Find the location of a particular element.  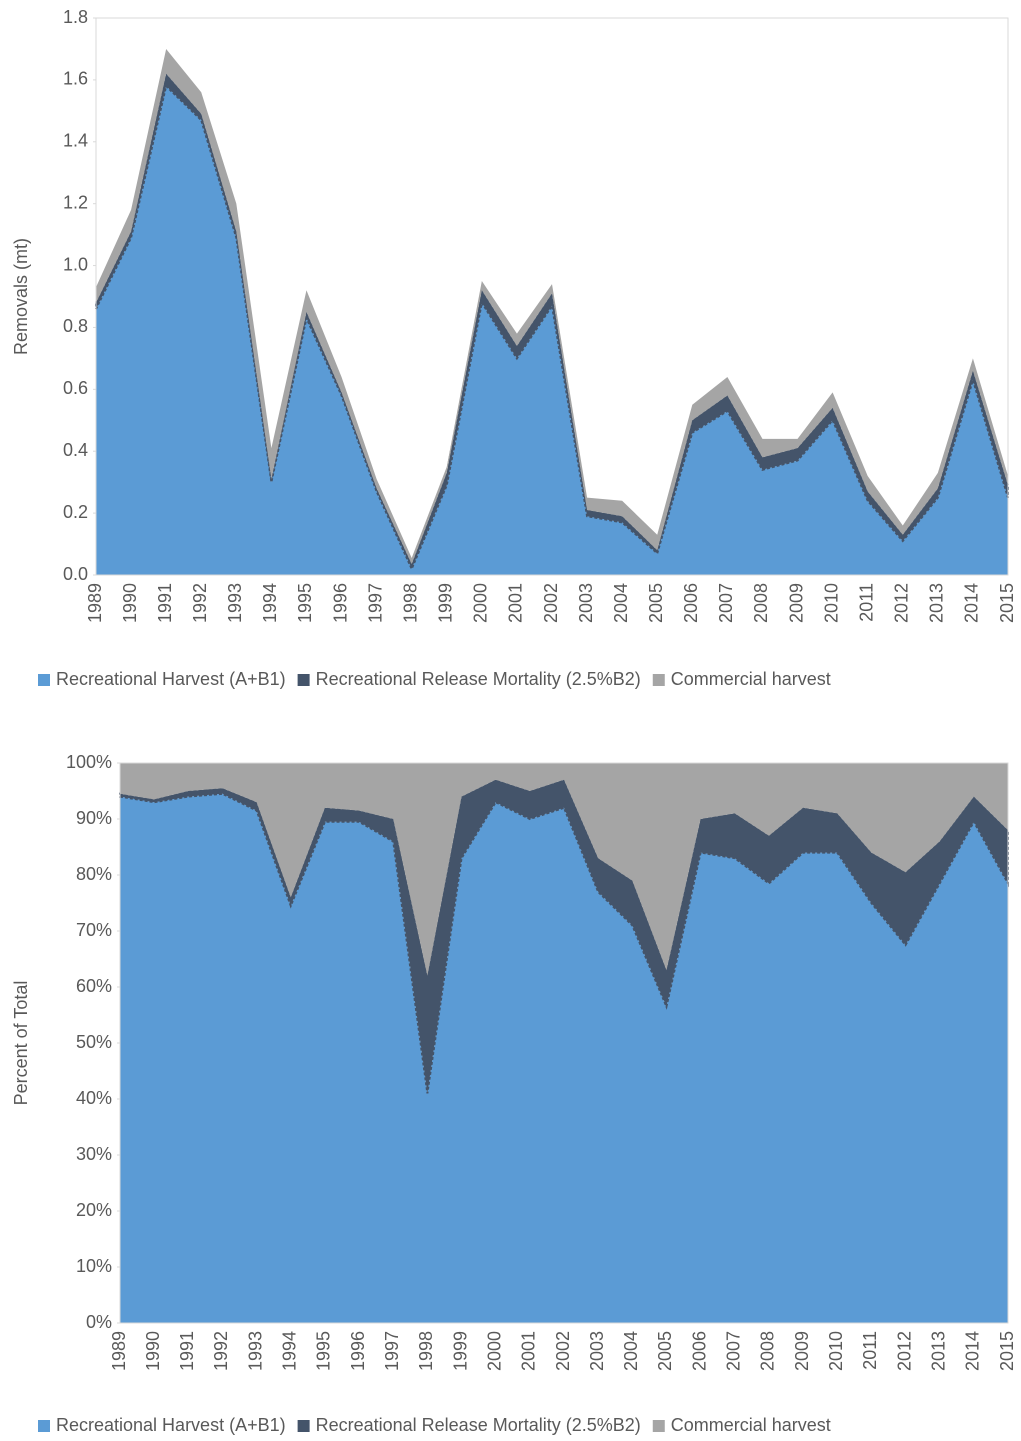

y-tick-label: 1.0 is located at coordinates (75, 264).